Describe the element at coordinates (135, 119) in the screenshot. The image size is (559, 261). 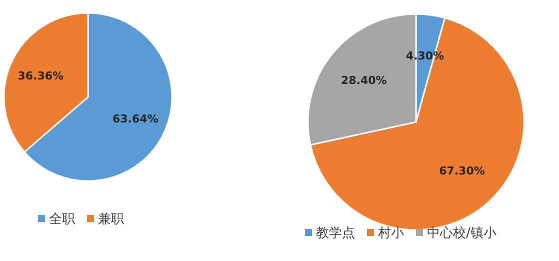
I see `data-label: 63.64%` at that location.